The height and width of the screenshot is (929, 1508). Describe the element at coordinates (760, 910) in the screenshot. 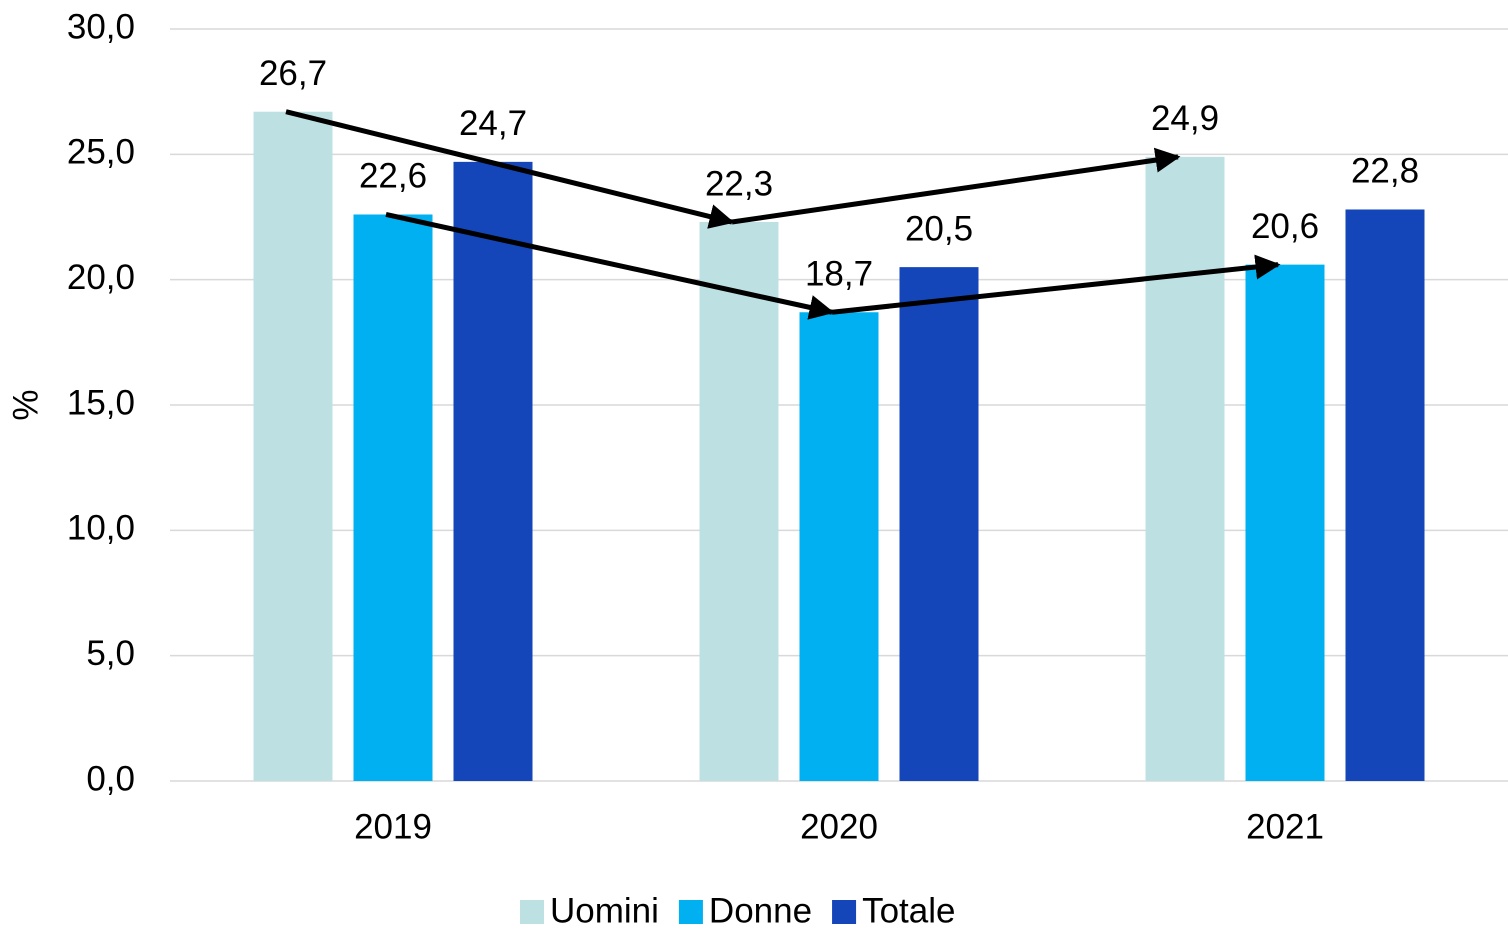

I see `legend-label: Donne` at that location.